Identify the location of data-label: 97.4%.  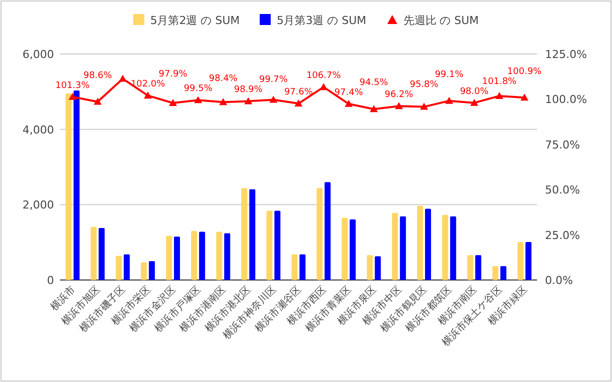
(349, 93).